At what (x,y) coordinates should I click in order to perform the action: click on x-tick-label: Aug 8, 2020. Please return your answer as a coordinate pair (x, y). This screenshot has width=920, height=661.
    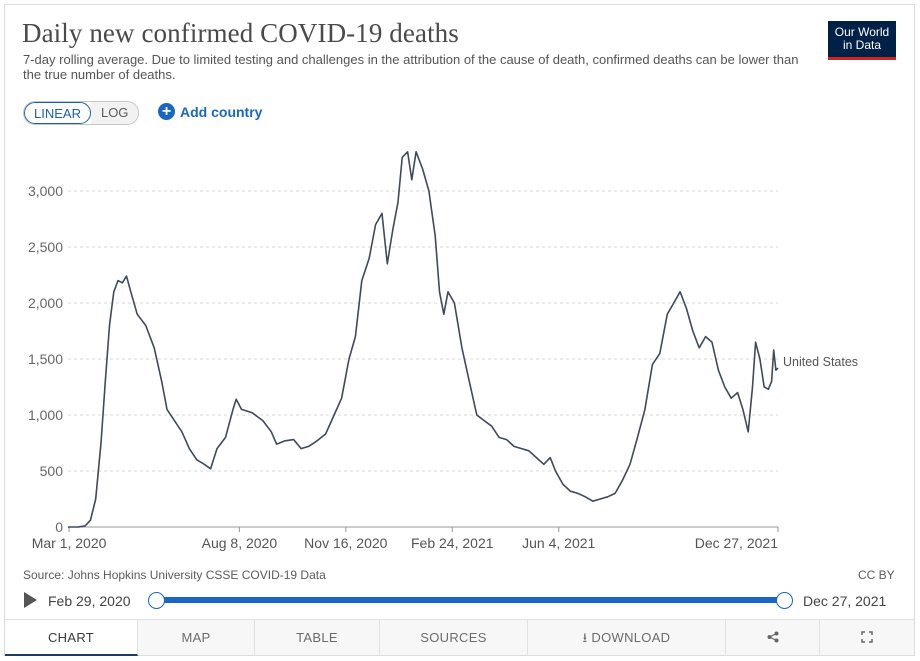
    Looking at the image, I should click on (240, 543).